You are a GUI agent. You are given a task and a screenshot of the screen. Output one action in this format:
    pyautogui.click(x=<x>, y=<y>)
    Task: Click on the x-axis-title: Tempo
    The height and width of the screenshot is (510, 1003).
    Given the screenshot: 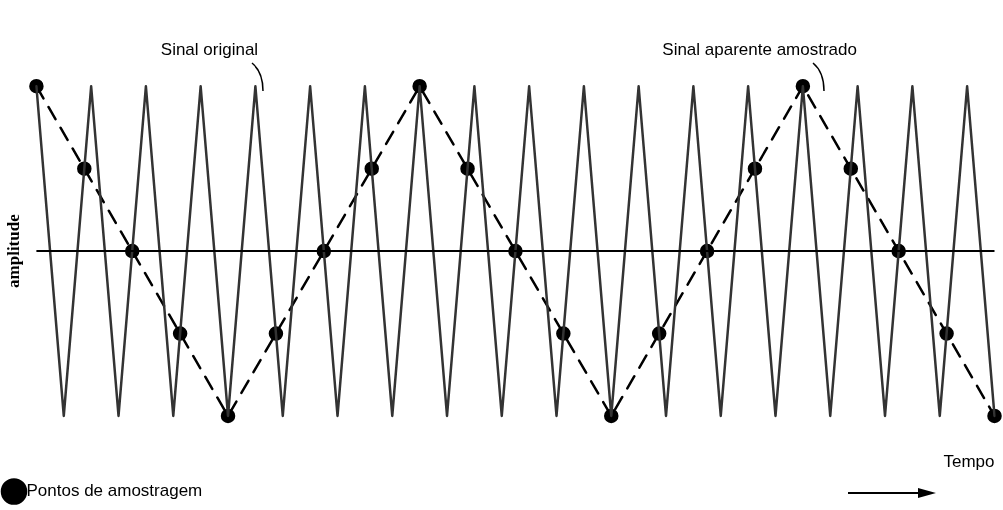 What is the action you would take?
    pyautogui.click(x=969, y=462)
    